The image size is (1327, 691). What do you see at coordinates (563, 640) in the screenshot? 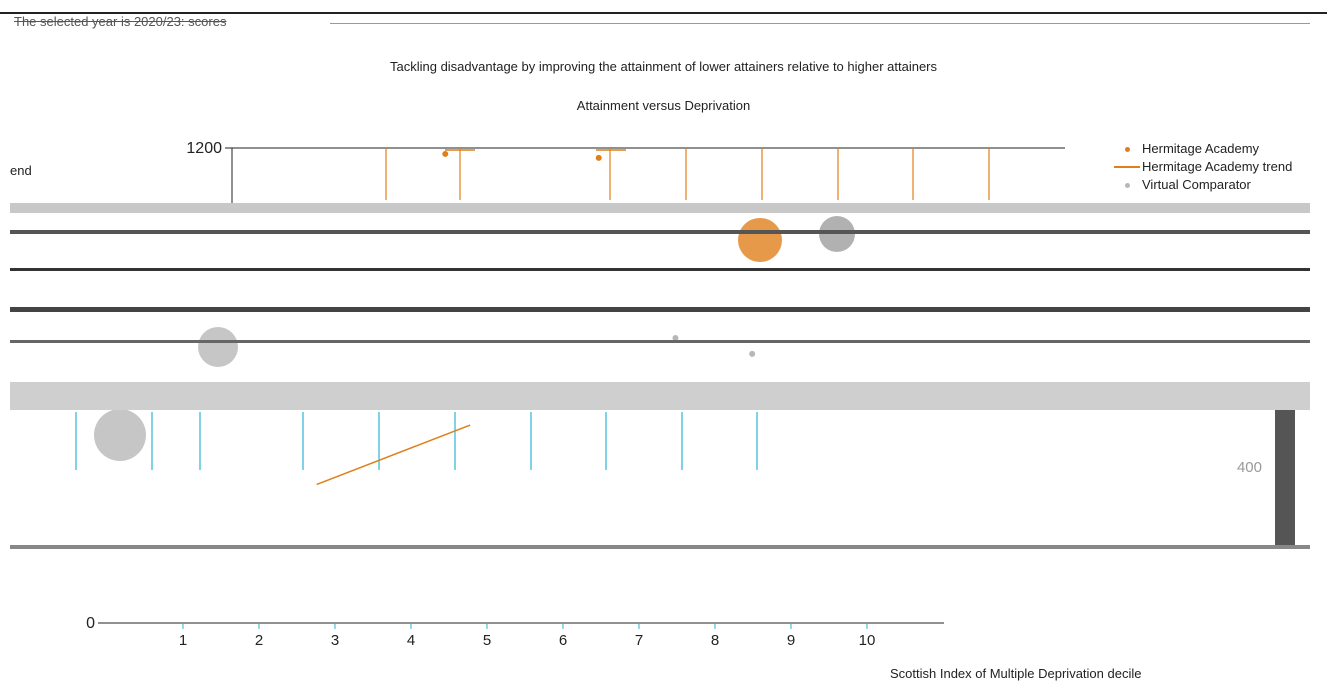
I see `x-tick-label: 6` at bounding box center [563, 640].